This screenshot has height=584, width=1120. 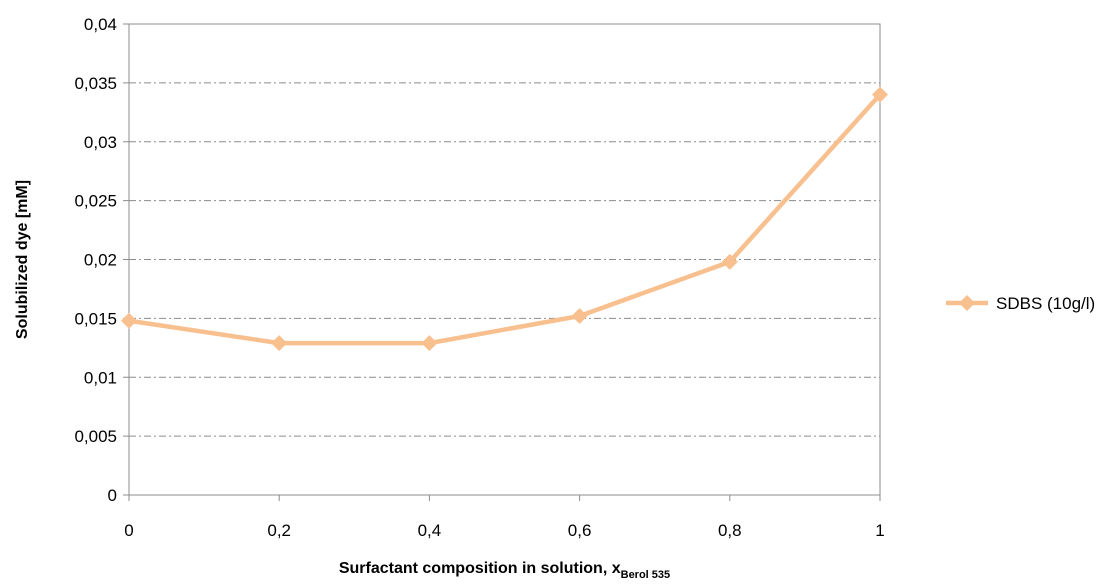 I want to click on y-tick-label: 0,015, so click(x=95, y=318).